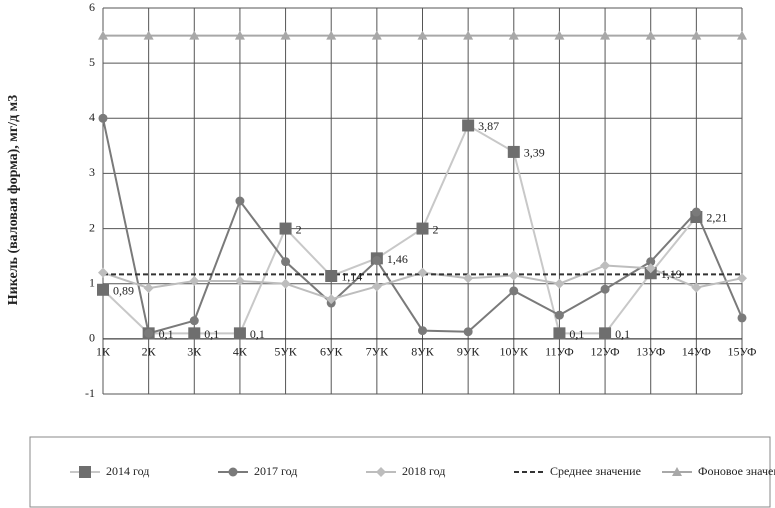 This screenshot has width=775, height=508. I want to click on x-tick-label: 1К, so click(103, 352).